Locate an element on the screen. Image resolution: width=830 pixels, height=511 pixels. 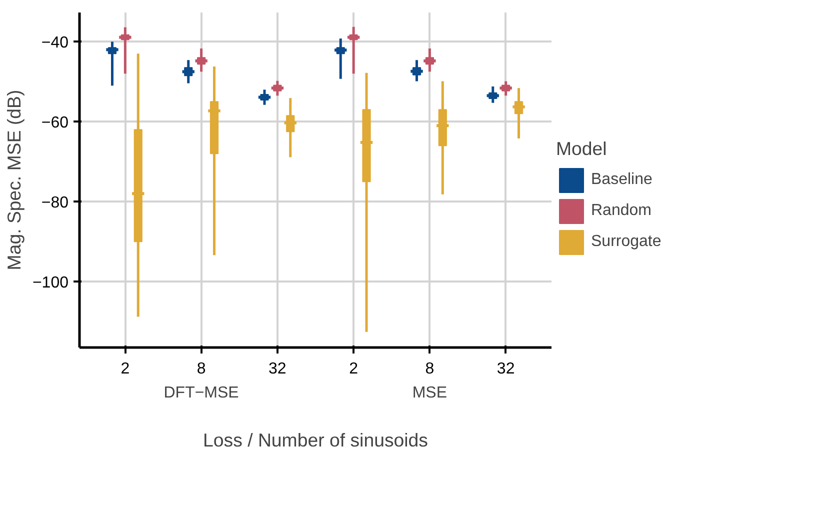
y-axis-title: Mag. Spec. MSE (dB) is located at coordinates (13, 180).